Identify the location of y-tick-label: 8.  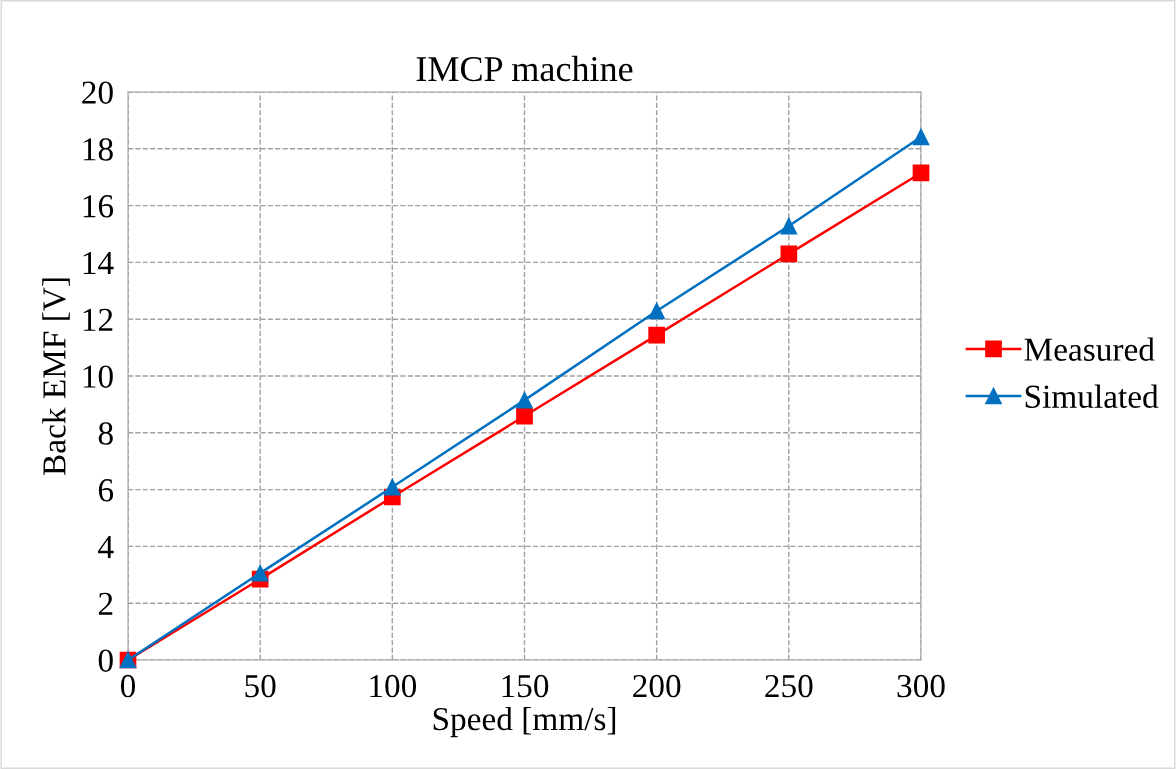
(105, 433).